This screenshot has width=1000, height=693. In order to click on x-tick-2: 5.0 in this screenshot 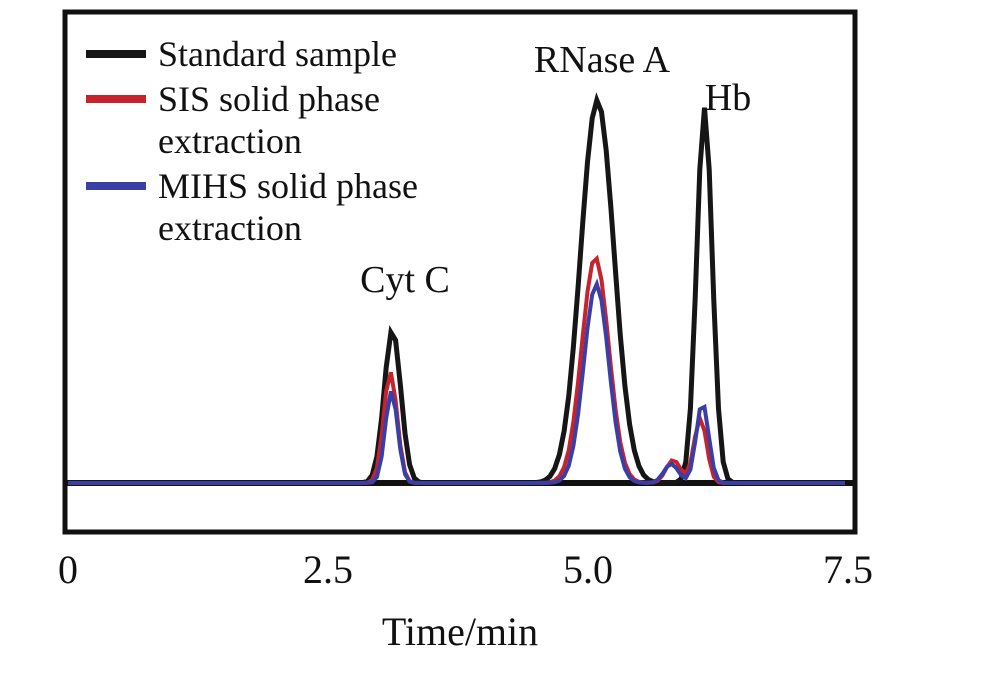, I will do `click(588, 569)`.